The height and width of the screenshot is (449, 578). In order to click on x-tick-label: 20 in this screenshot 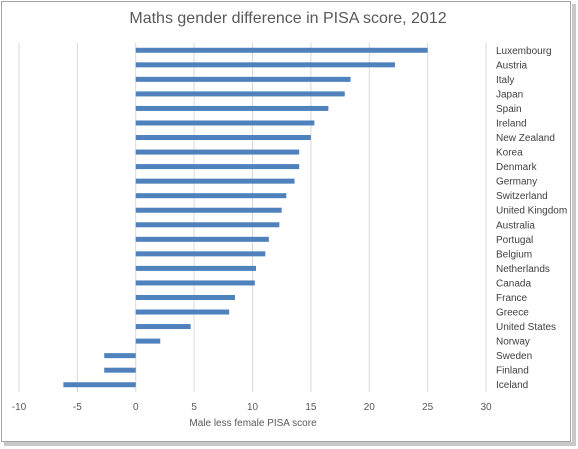, I will do `click(370, 407)`.